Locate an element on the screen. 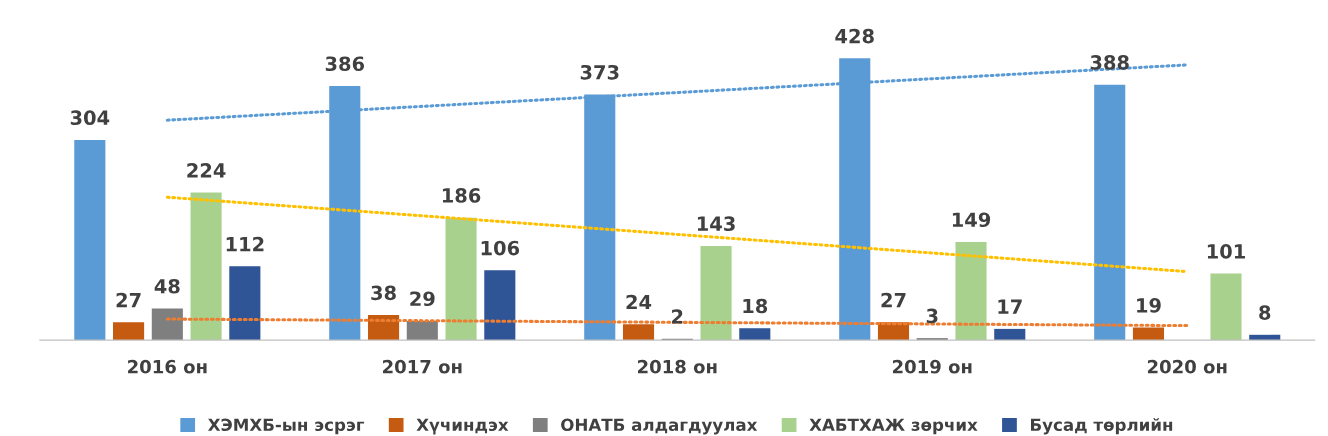  data-label: 2 is located at coordinates (677, 316).